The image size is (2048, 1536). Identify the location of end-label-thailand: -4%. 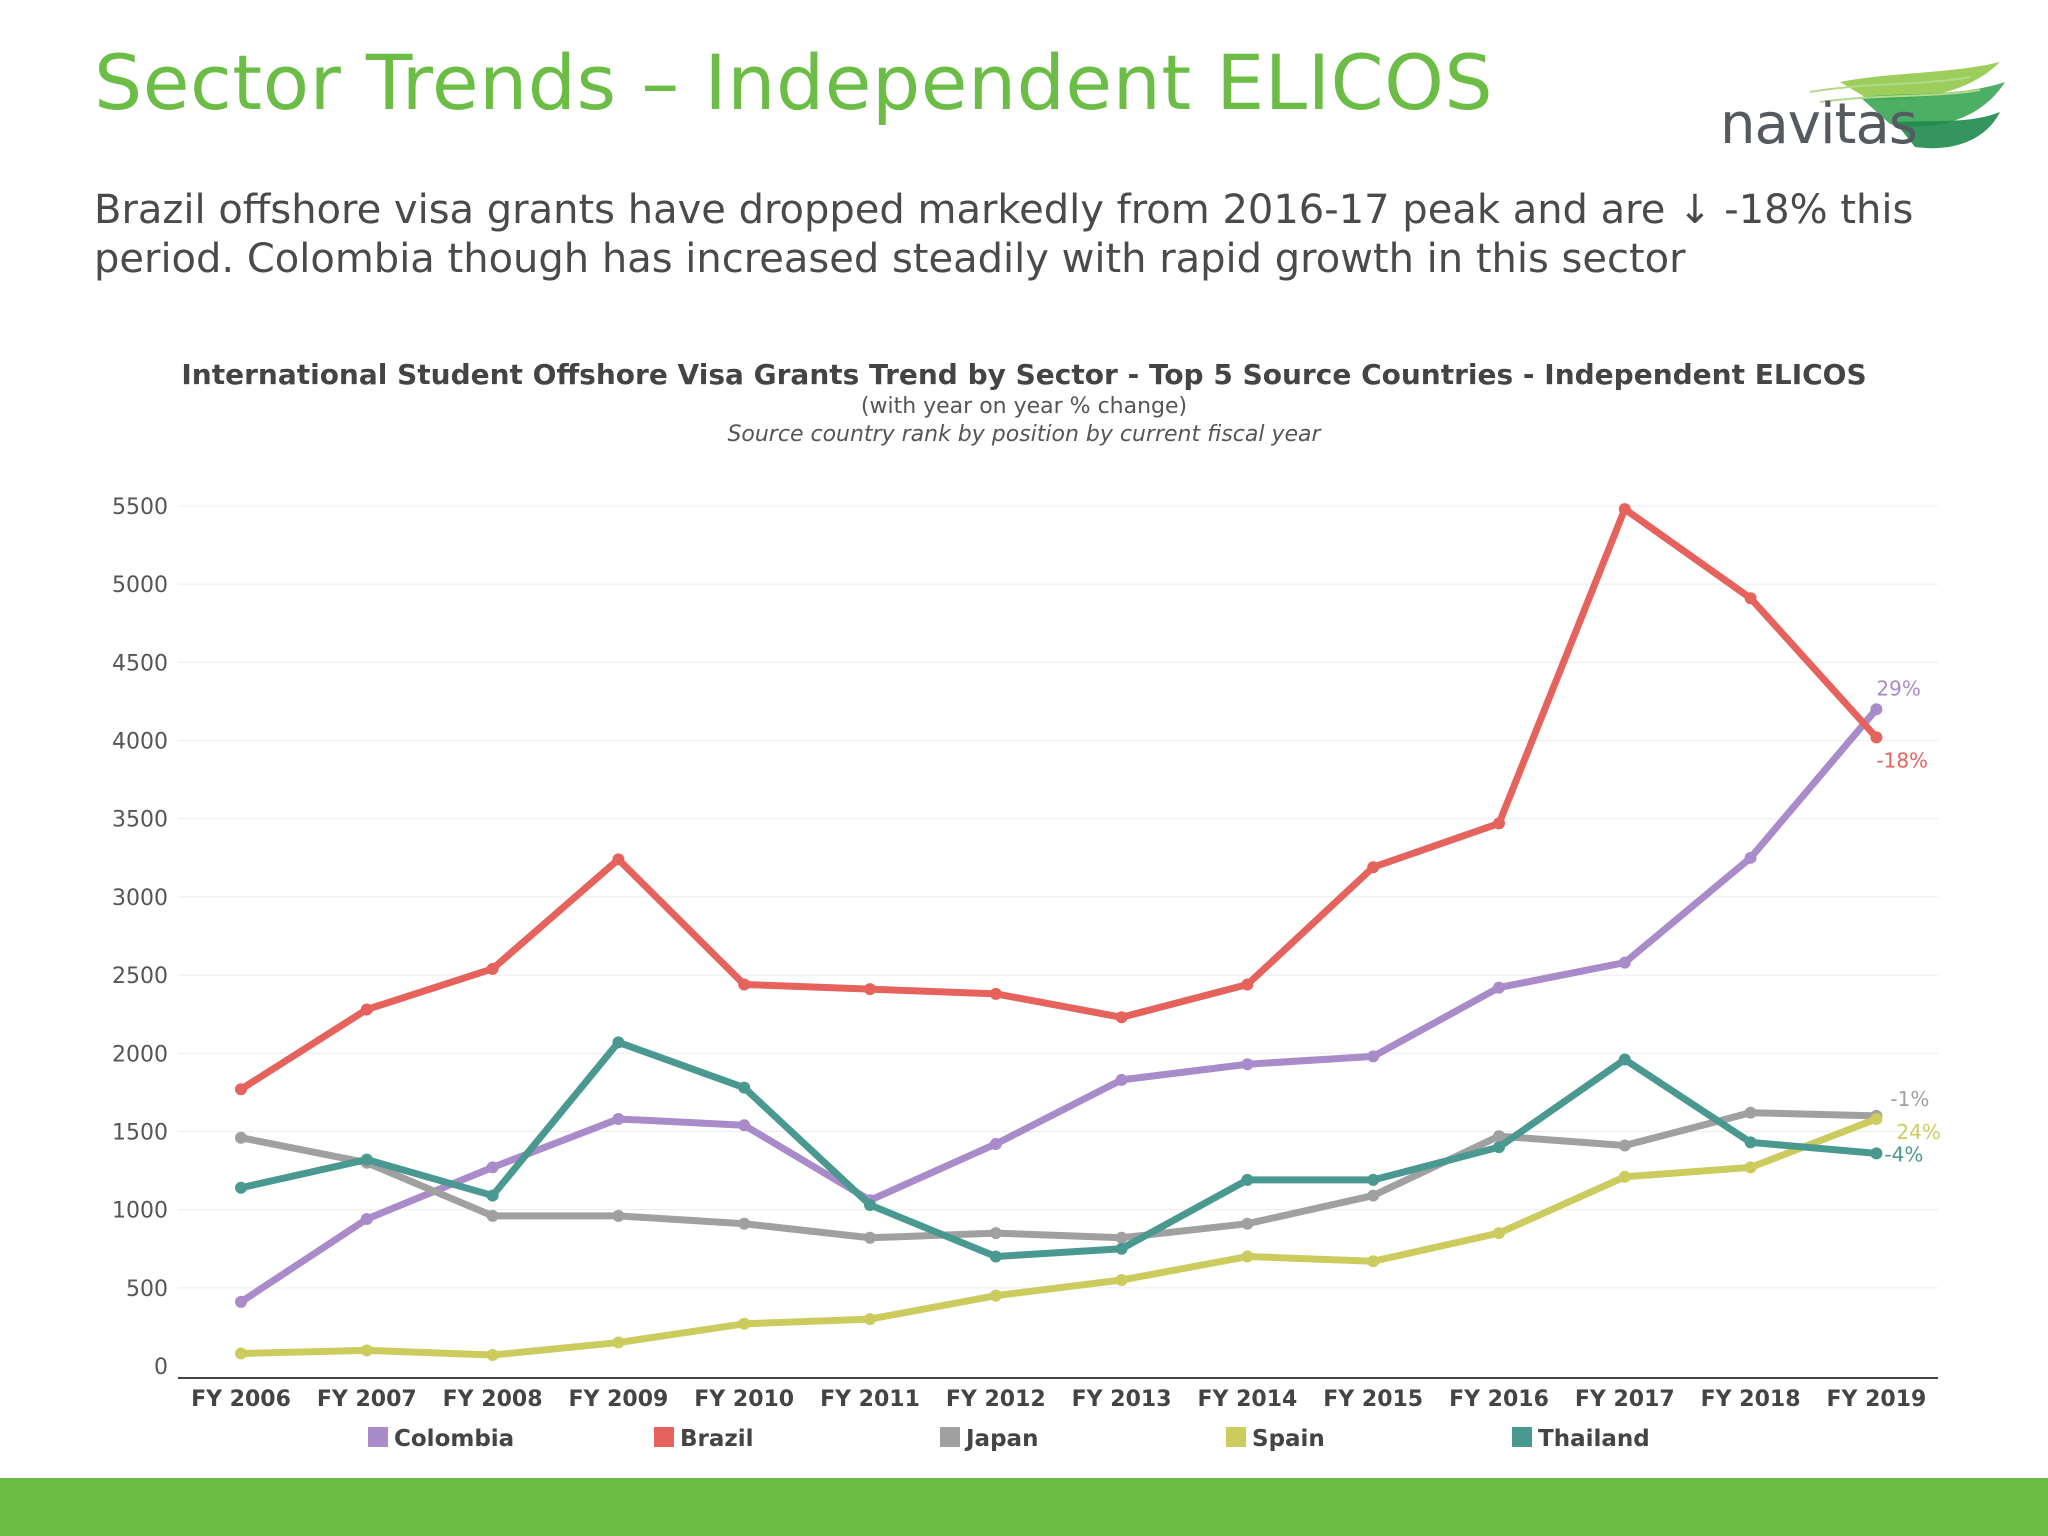
(1903, 1154).